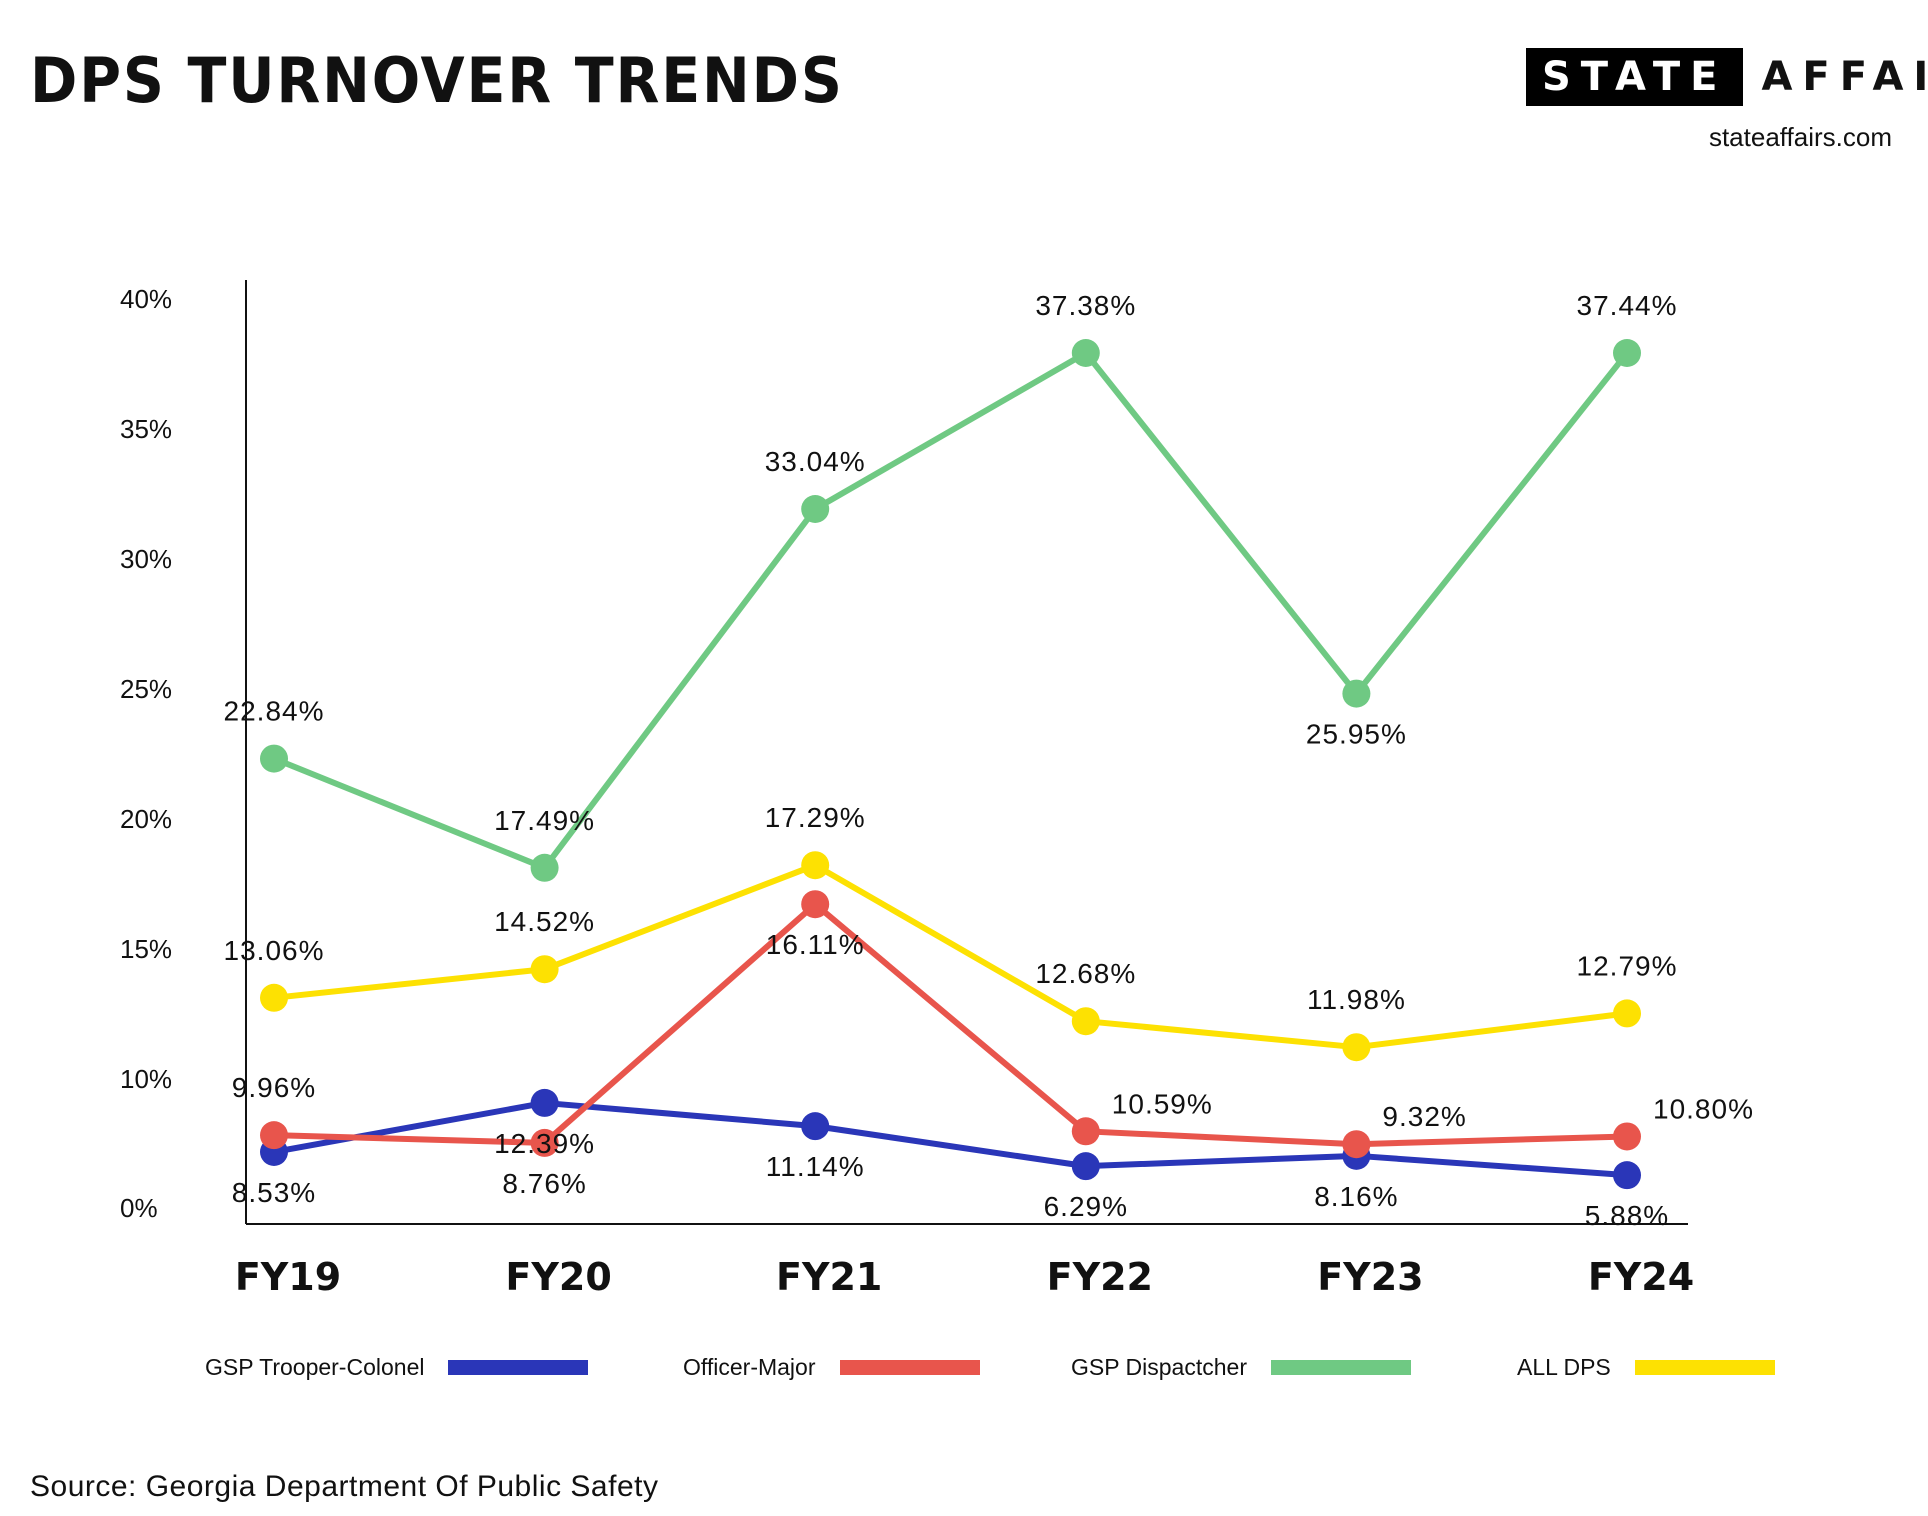 Image resolution: width=1928 pixels, height=1516 pixels. Describe the element at coordinates (544, 921) in the screenshot. I see `data-label: 14.52%` at that location.